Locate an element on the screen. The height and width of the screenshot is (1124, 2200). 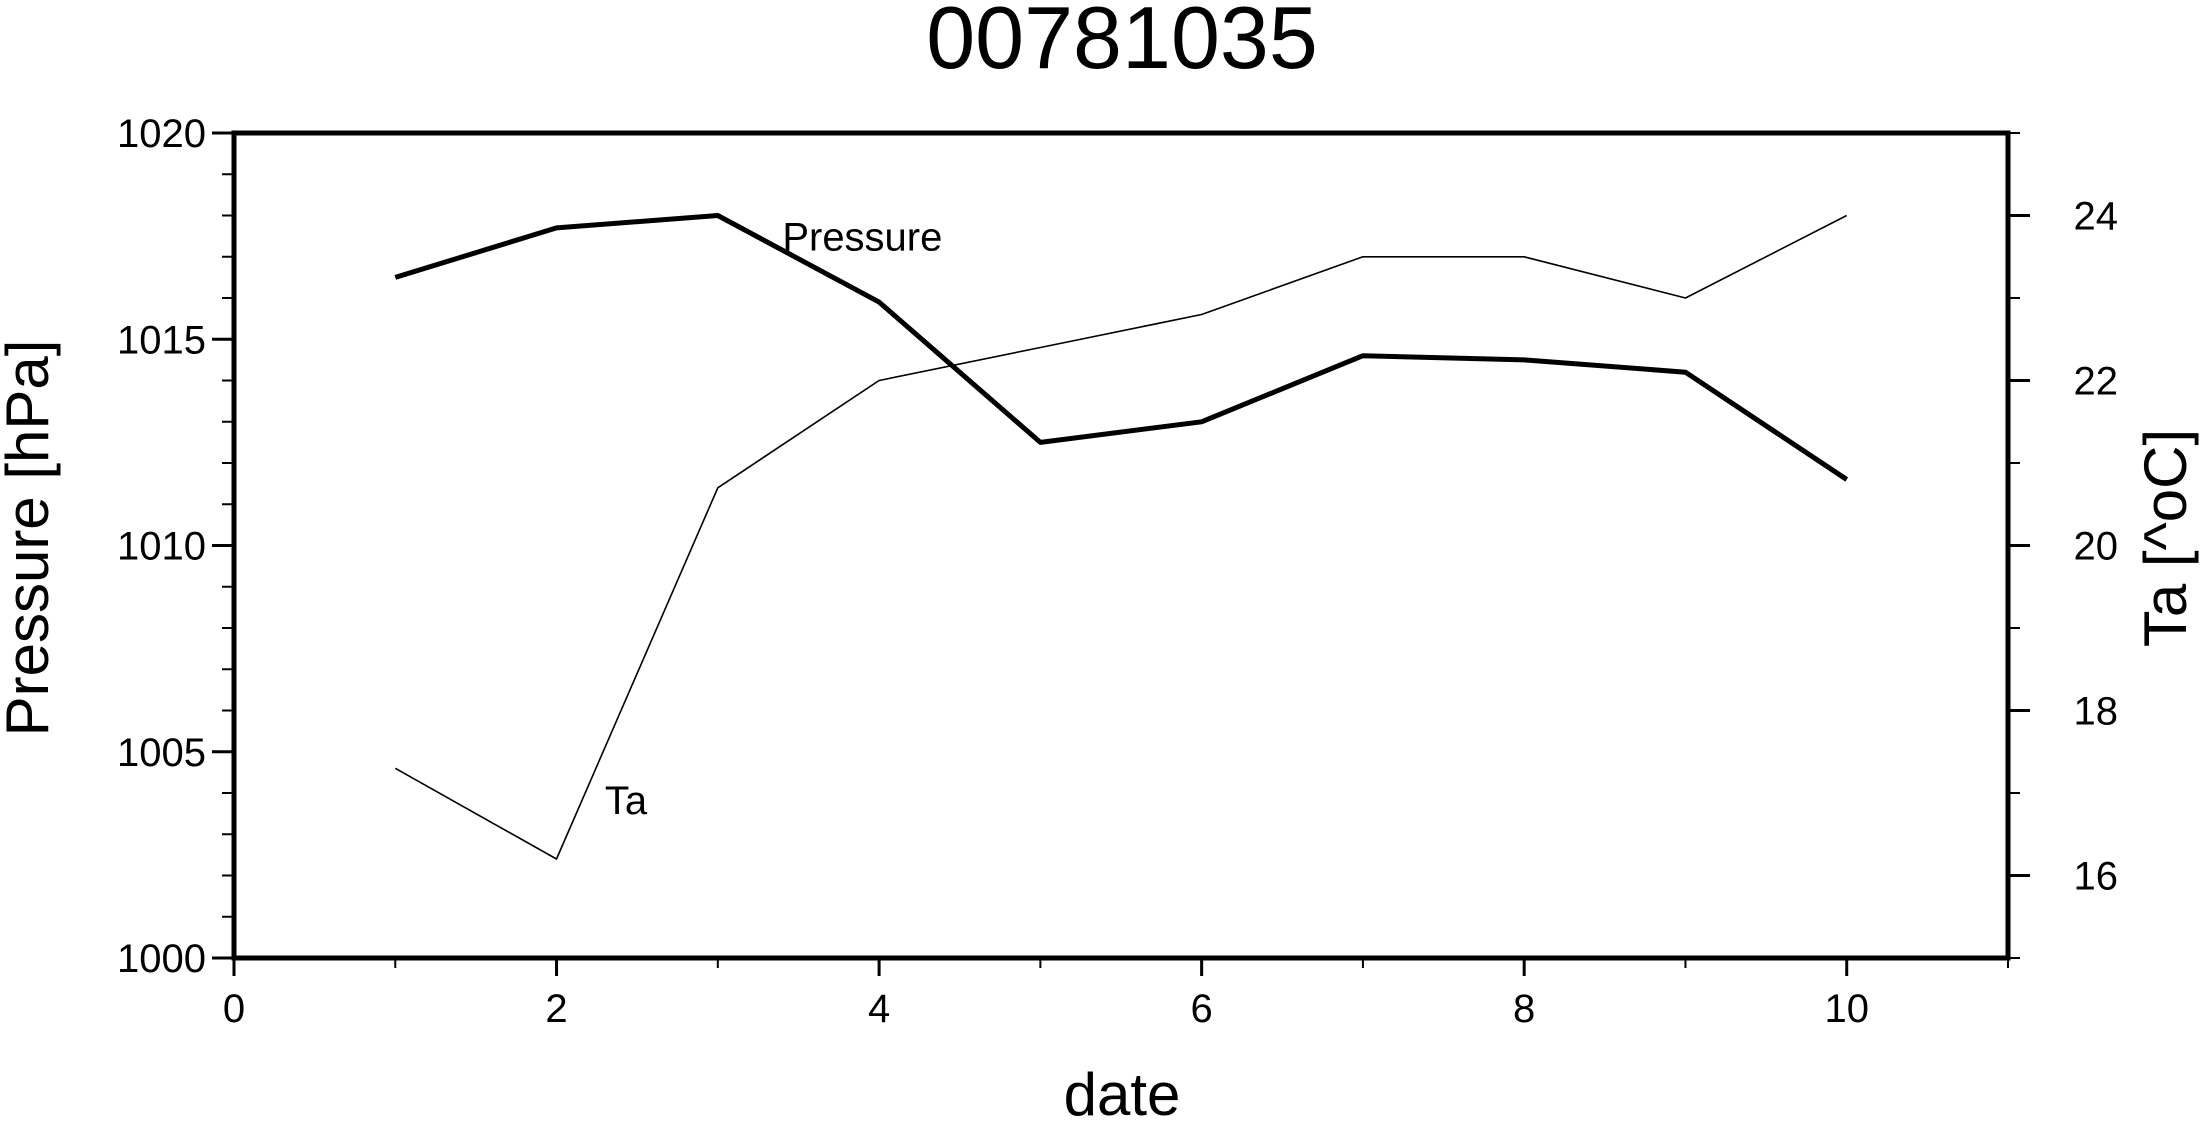
x-axis: 0 2 4 6 8 10 is located at coordinates (1115, 994).